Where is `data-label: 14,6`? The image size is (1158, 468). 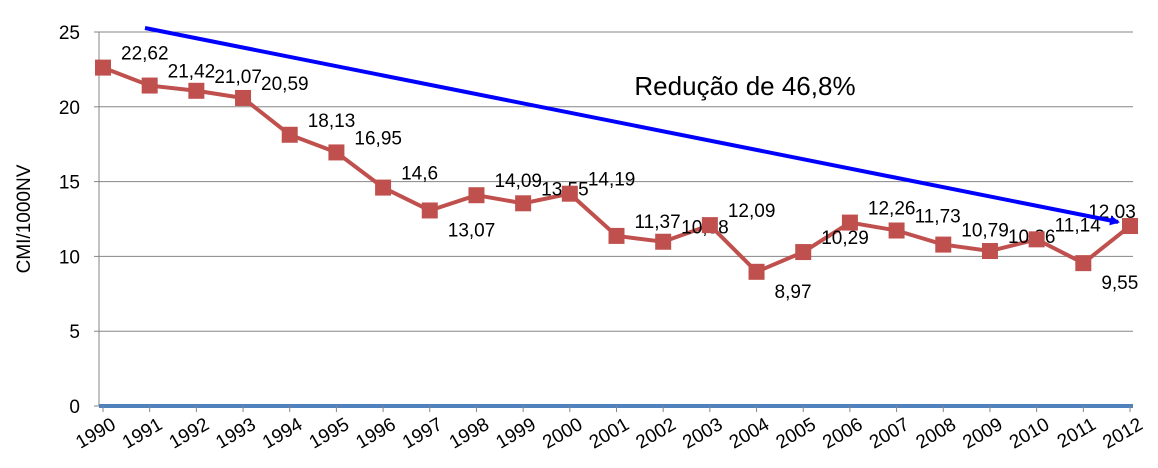
data-label: 14,6 is located at coordinates (419, 174).